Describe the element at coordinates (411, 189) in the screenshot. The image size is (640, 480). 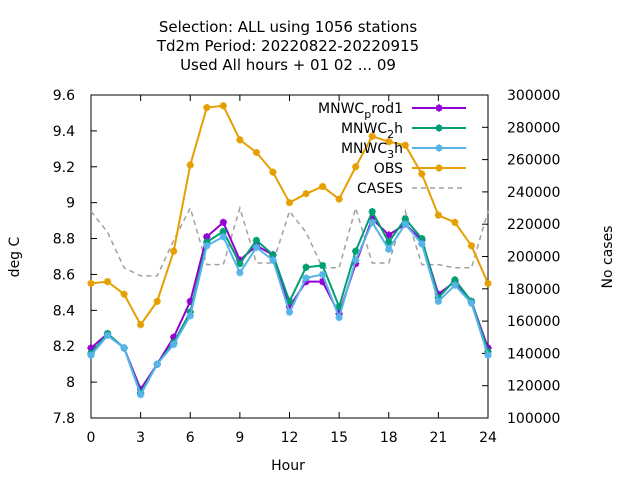
I see `legend-item: CASES` at that location.